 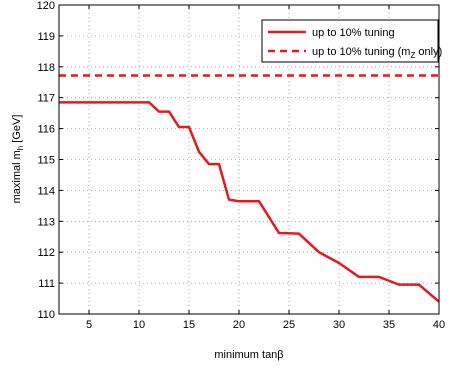 What do you see at coordinates (46, 191) in the screenshot?
I see `y-tick-label: 114` at bounding box center [46, 191].